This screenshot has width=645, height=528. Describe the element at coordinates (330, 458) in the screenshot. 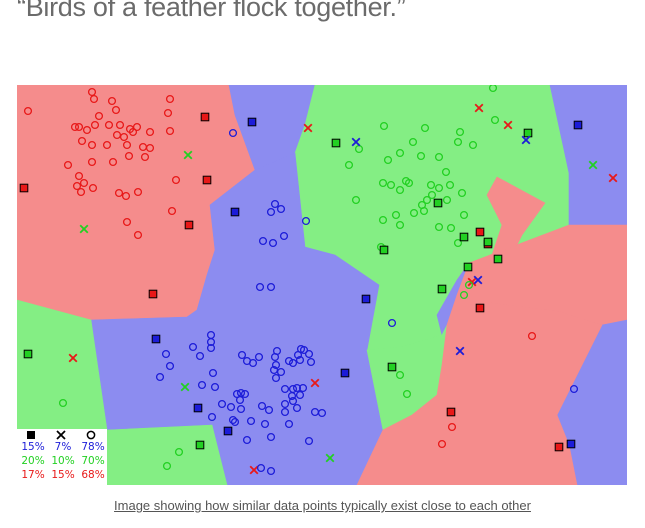

I see `point-green-cross-6-4-stroke-b` at that location.